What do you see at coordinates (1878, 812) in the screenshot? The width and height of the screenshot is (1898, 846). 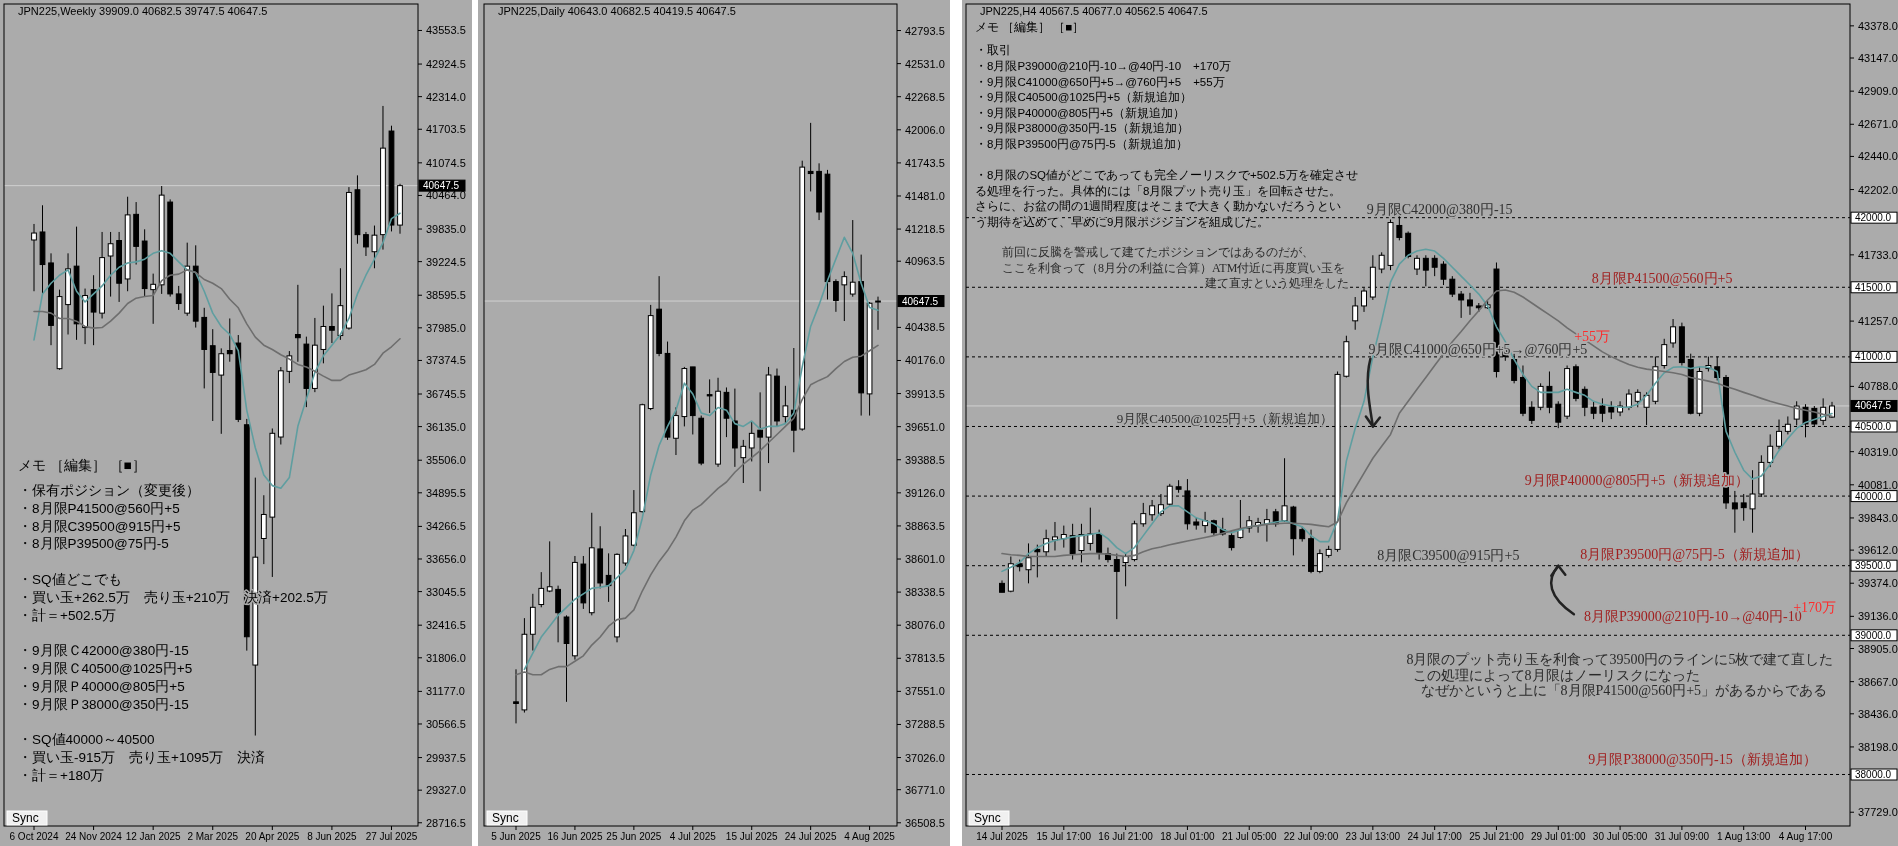 I see `y-tick-label: 37729.0` at bounding box center [1878, 812].